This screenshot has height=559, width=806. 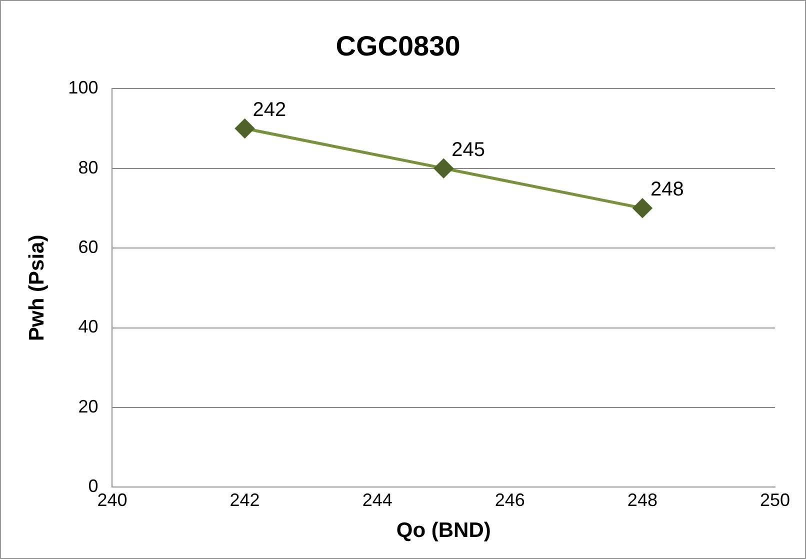 I want to click on y-tick-label: 80, so click(x=88, y=167).